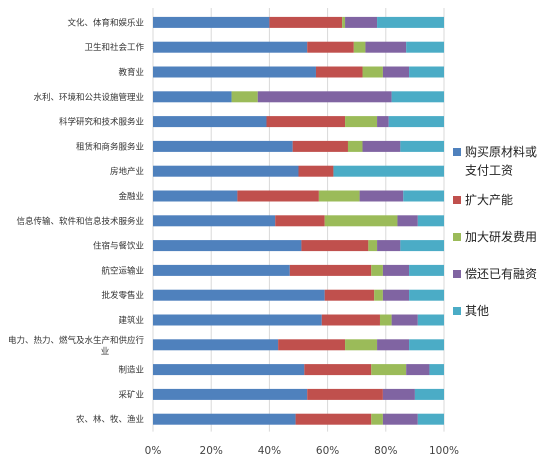 The height and width of the screenshot is (467, 553). Describe the element at coordinates (105, 22) in the screenshot. I see `category-label: 文化、体育和娱乐业` at that location.